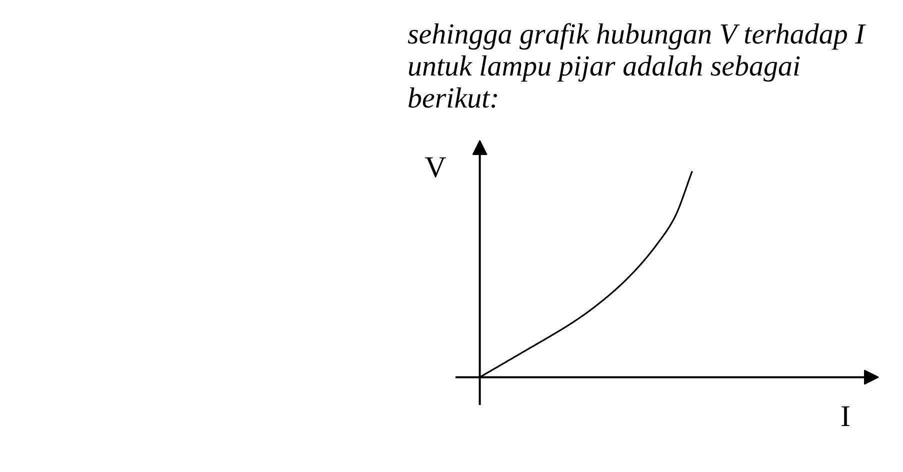 The image size is (903, 472). Describe the element at coordinates (637, 66) in the screenshot. I see `chart-title: sehingga grafik hubungan V terhadap I untuk lampu pijar adalah sebagai berikut:` at that location.